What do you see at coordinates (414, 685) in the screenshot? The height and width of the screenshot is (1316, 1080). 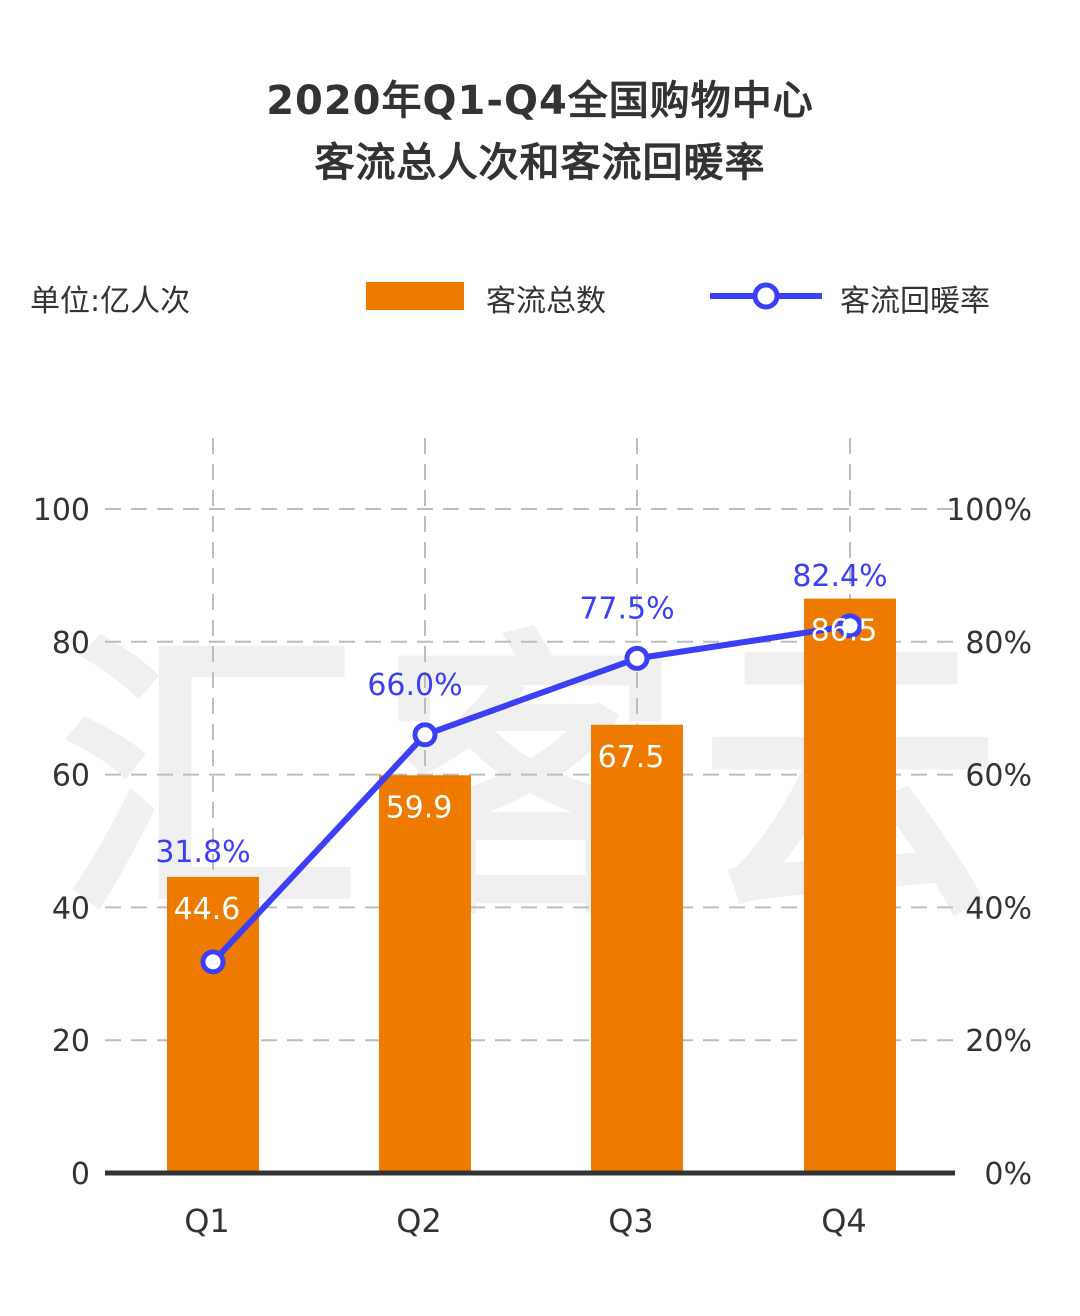 I see `rate-value-label: 66.0%` at bounding box center [414, 685].